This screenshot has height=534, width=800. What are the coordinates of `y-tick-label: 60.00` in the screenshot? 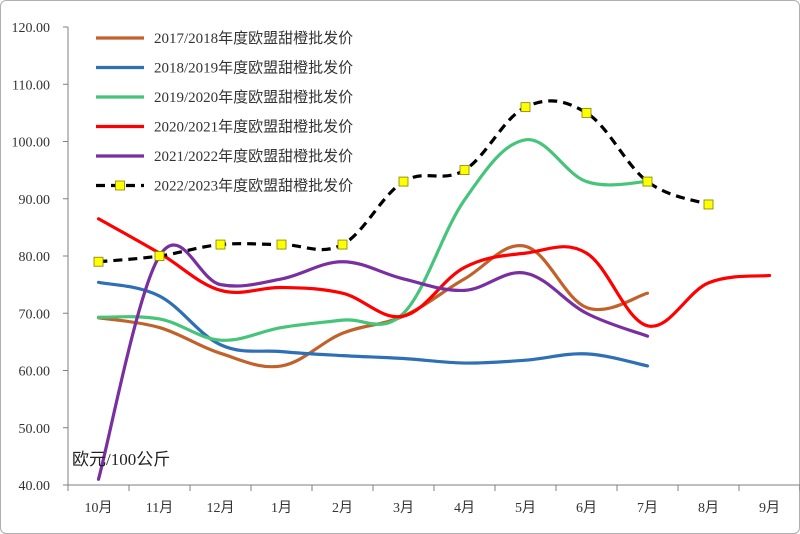 It's located at (35, 372).